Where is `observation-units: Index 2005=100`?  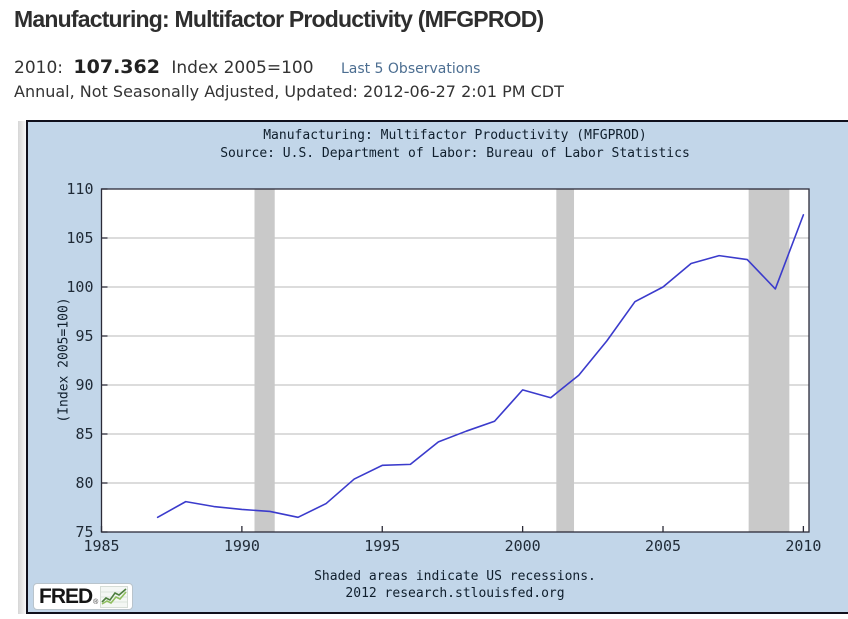
observation-units: Index 2005=100 is located at coordinates (242, 68).